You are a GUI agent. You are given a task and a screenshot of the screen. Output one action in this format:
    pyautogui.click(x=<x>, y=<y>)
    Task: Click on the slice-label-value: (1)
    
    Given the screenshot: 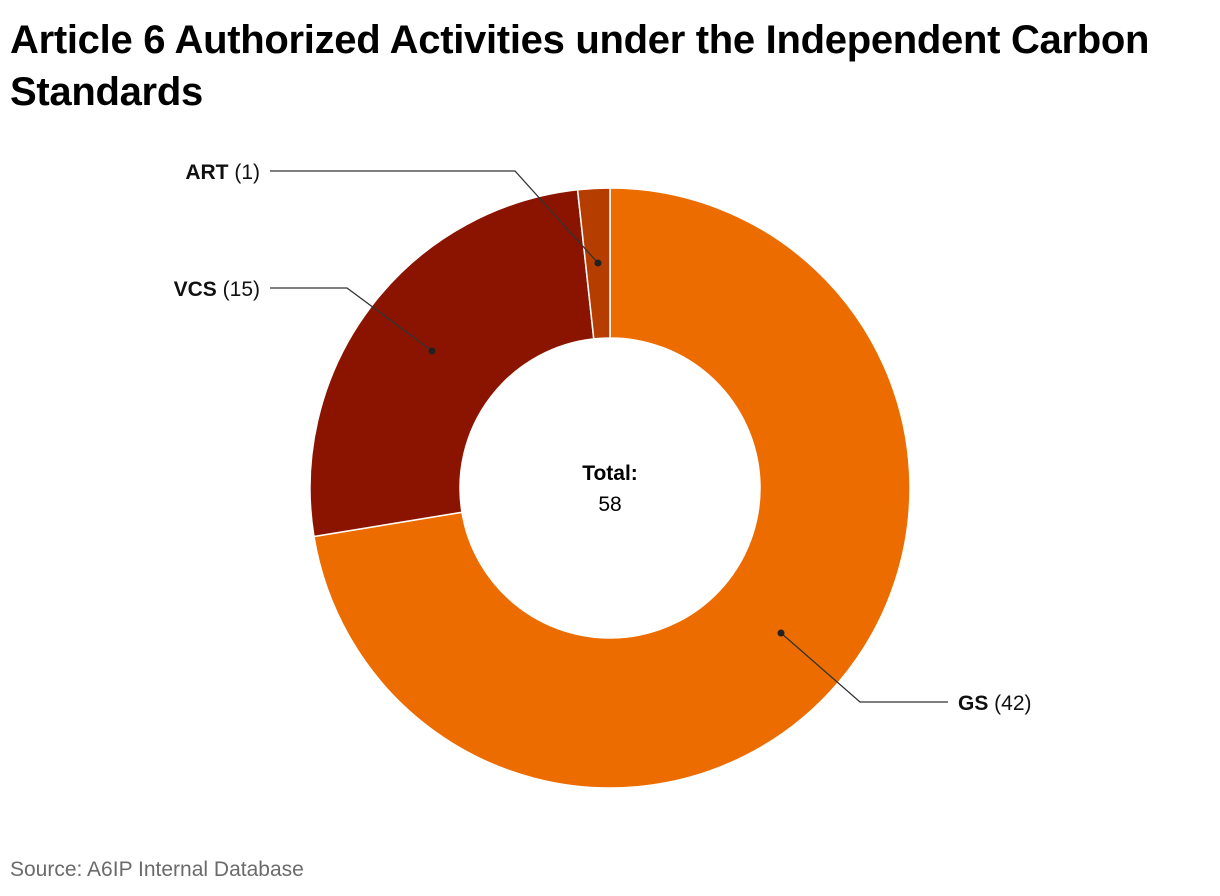 What is the action you would take?
    pyautogui.click(x=245, y=172)
    